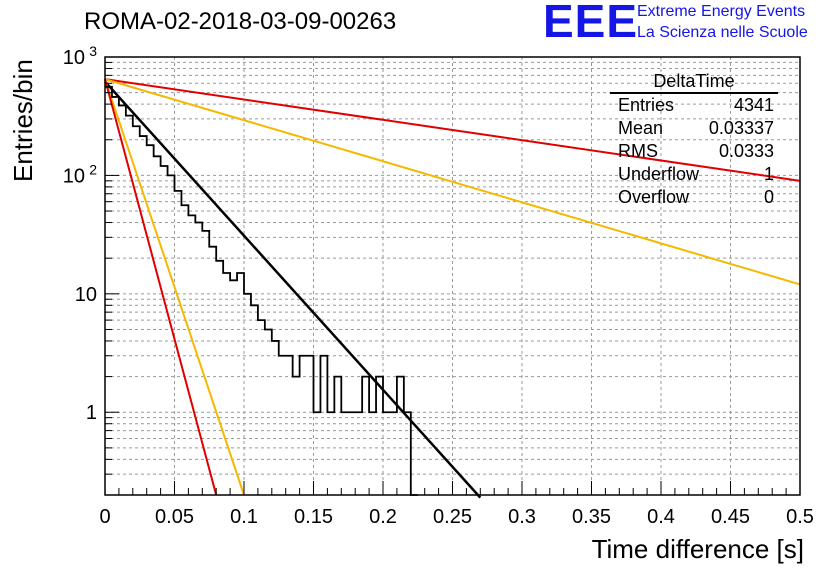  What do you see at coordinates (452, 517) in the screenshot?
I see `x-tick-label: 0.25` at bounding box center [452, 517].